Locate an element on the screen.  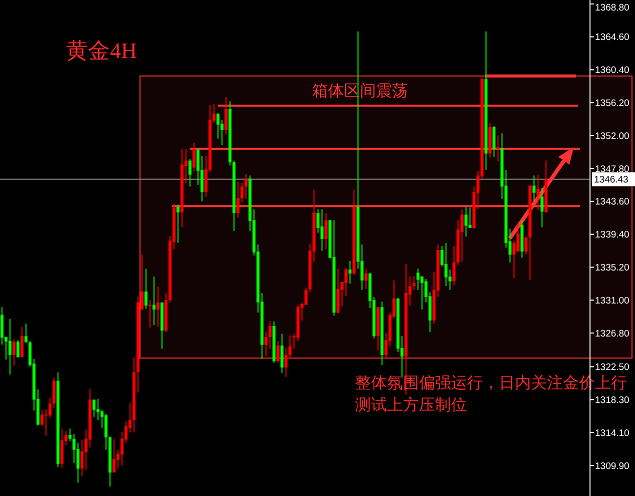
y-tick-label: 1331.00 is located at coordinates (612, 300).